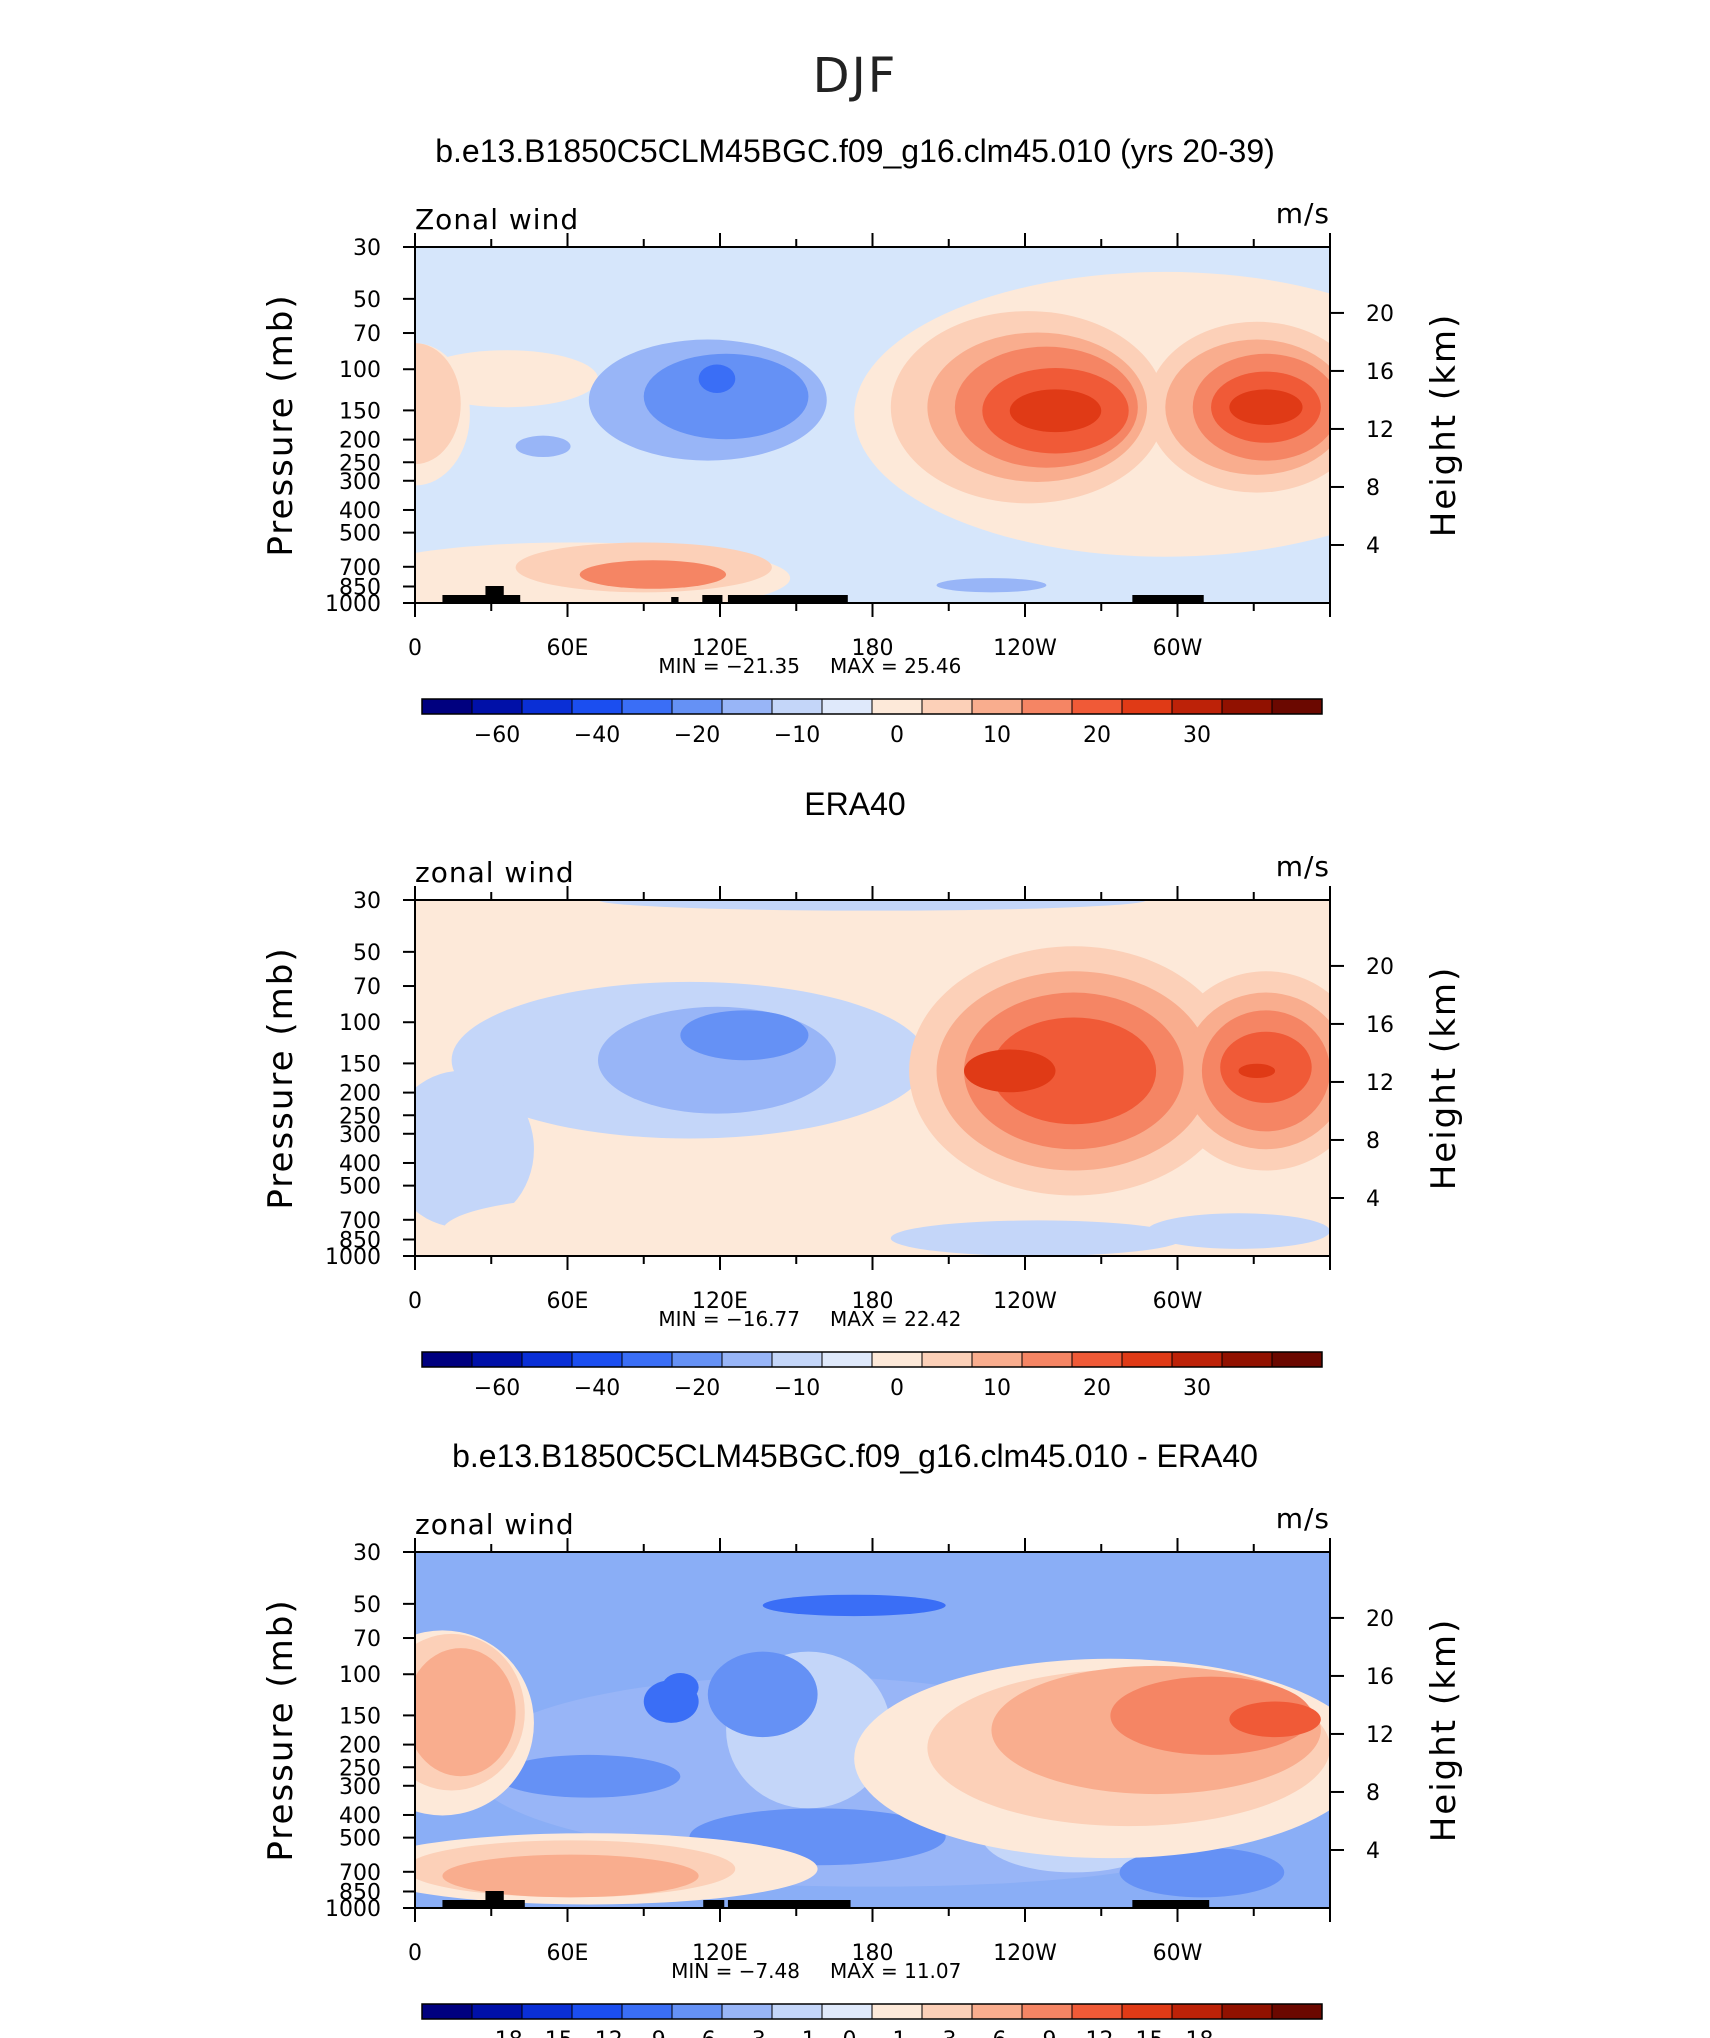  Describe the element at coordinates (872, 1078) in the screenshot. I see `contour-field` at that location.